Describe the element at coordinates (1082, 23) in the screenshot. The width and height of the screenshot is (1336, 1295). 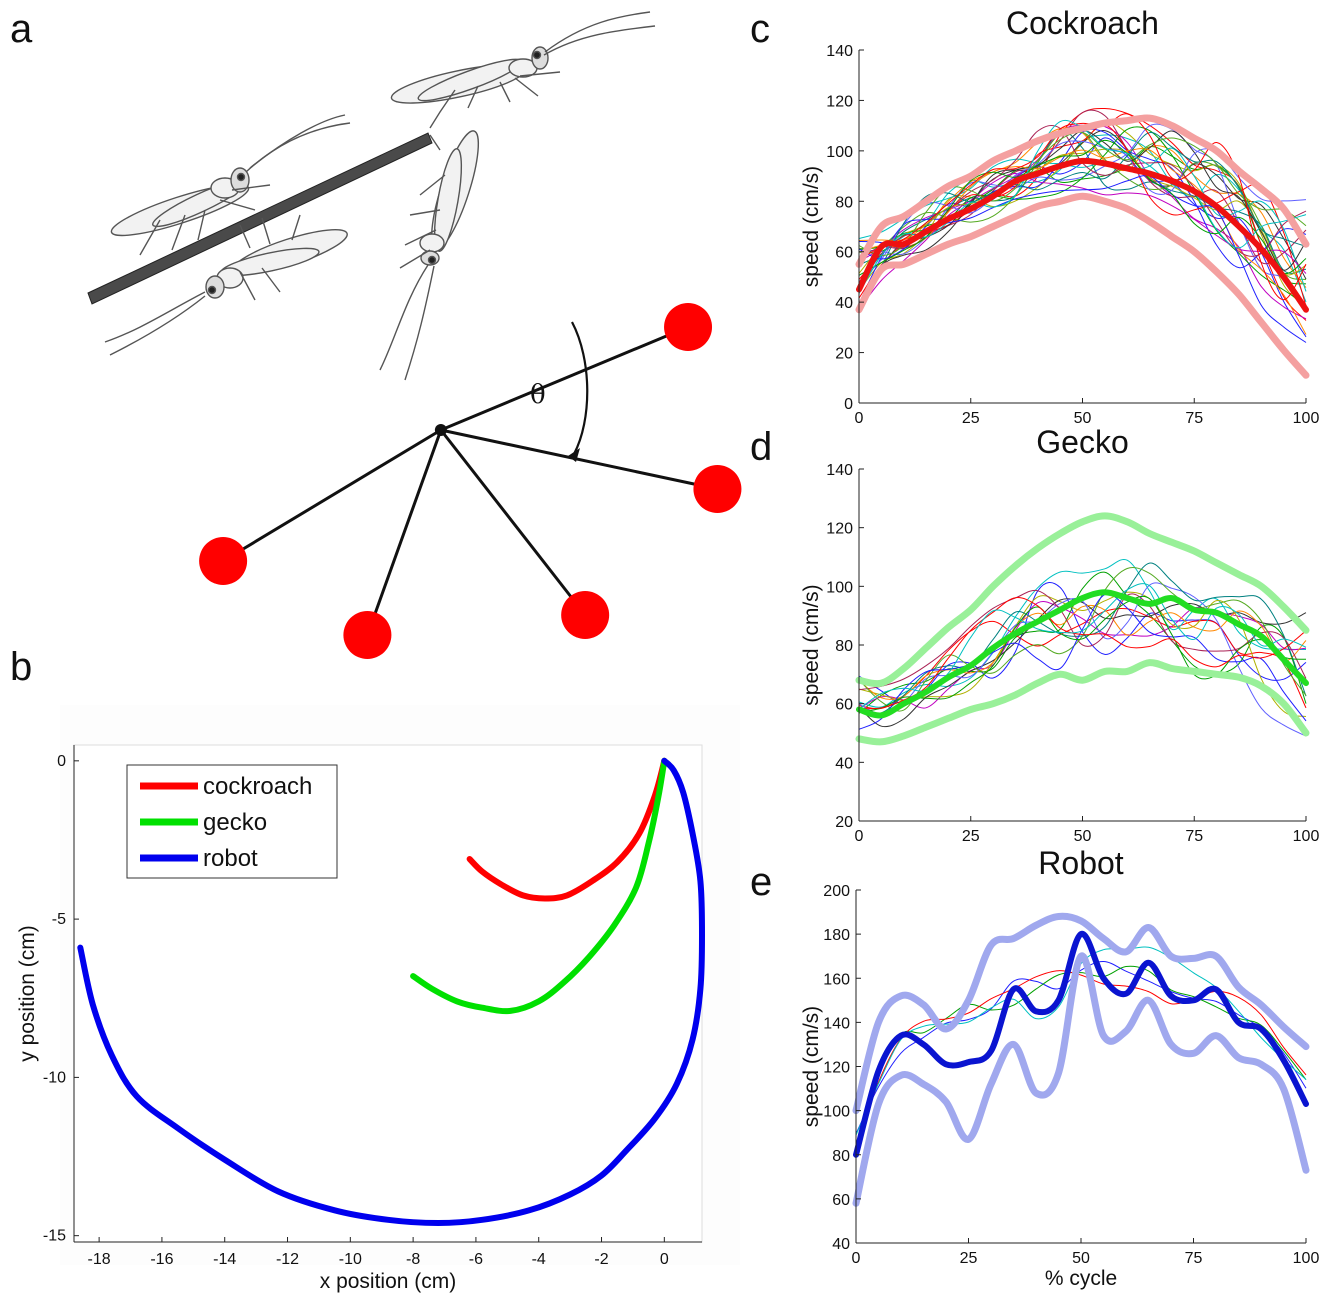
I see `chart-title: Cockroach` at that location.